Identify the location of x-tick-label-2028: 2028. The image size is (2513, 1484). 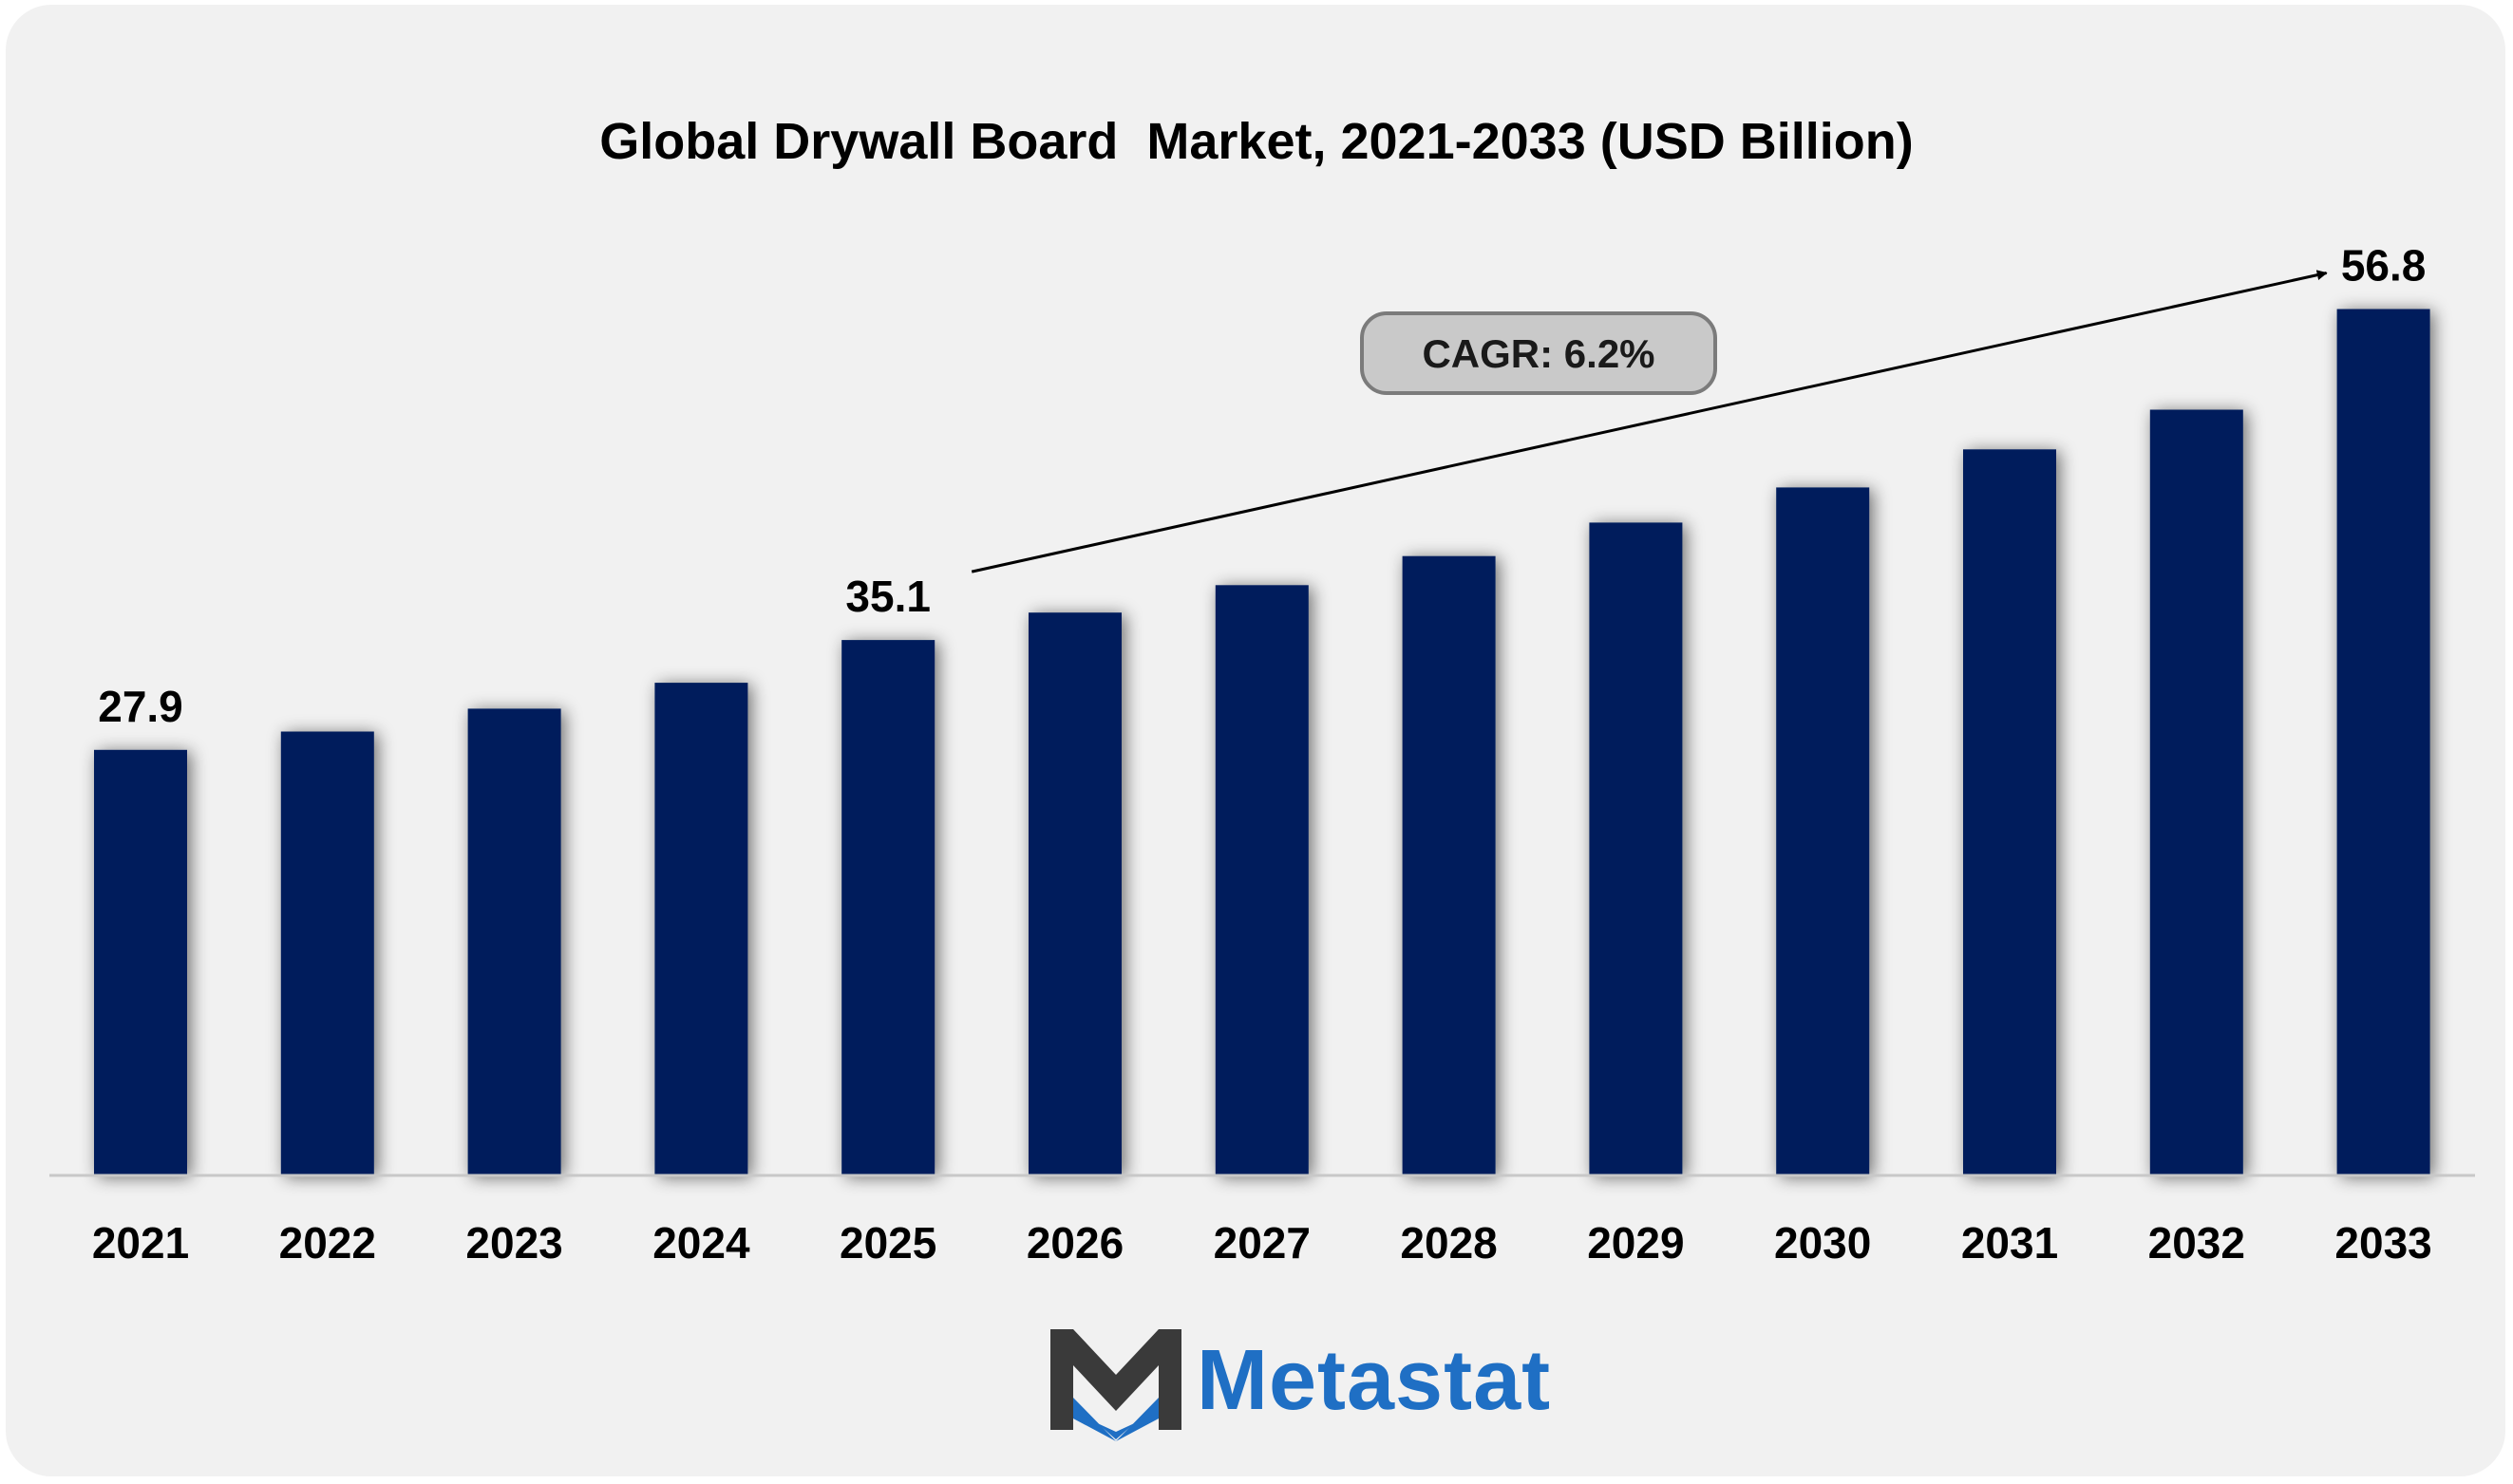
(1448, 1243).